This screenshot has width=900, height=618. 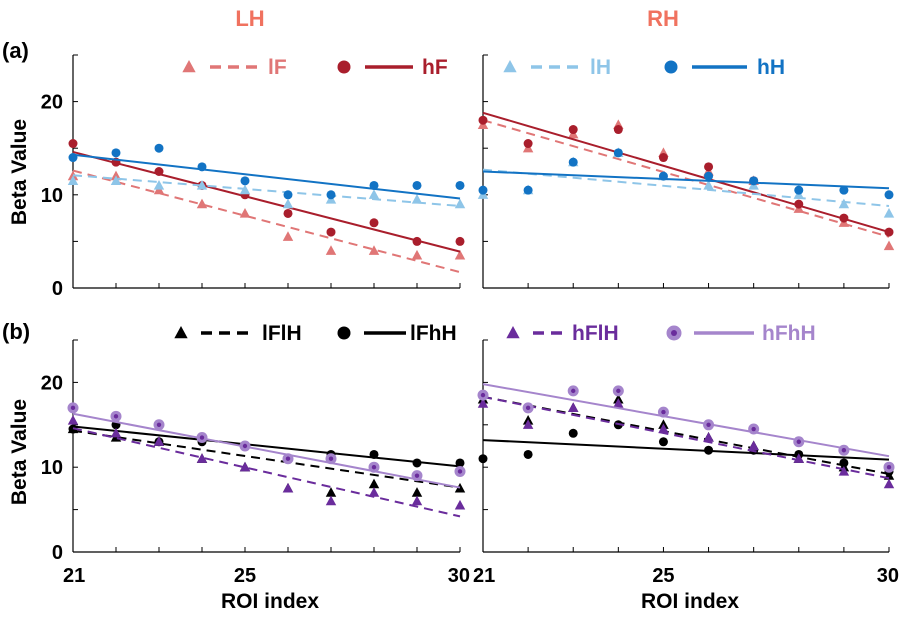 What do you see at coordinates (557, 67) in the screenshot?
I see `legend-lh: lH` at bounding box center [557, 67].